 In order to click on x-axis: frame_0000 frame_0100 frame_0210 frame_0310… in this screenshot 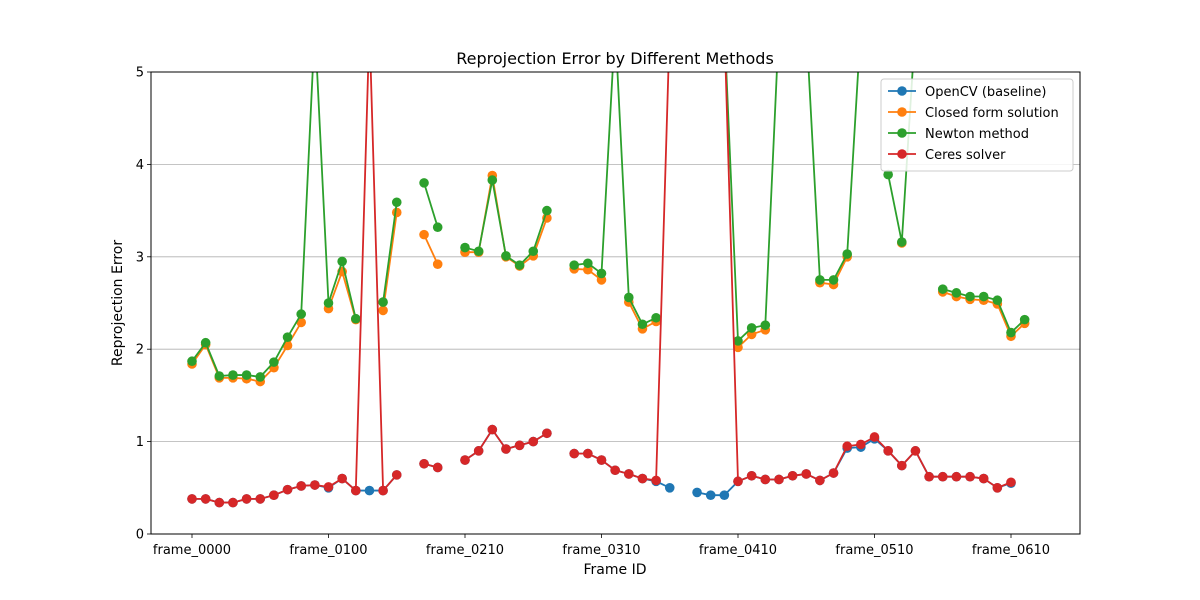, I will do `click(601, 546)`.